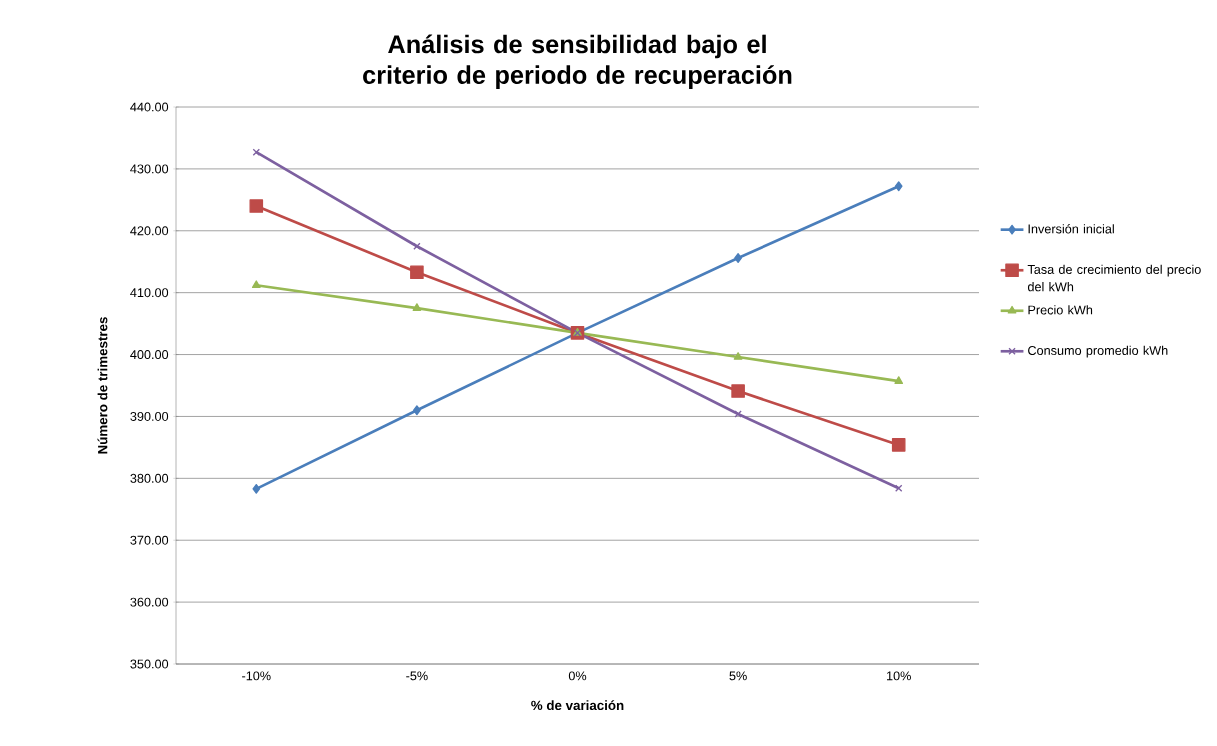 Image resolution: width=1217 pixels, height=746 pixels. What do you see at coordinates (149, 231) in the screenshot?
I see `y-tick-label: 420.00` at bounding box center [149, 231].